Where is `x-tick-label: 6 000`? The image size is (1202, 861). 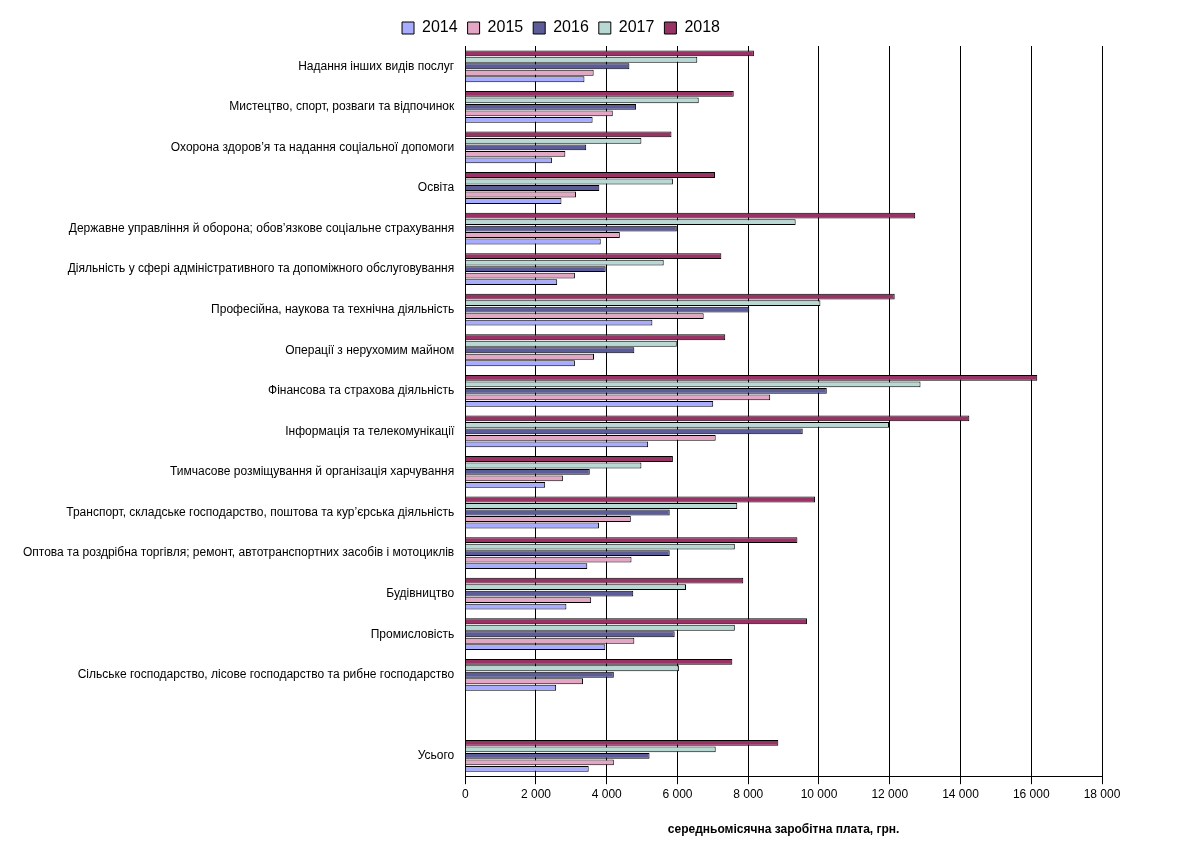 x-tick-label: 6 000 is located at coordinates (677, 793).